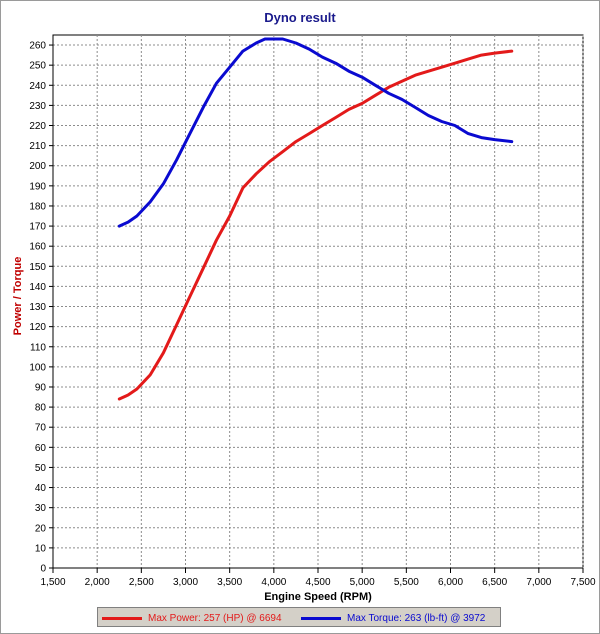  Describe the element at coordinates (273, 582) in the screenshot. I see `x-tick-label: 4,000` at that location.